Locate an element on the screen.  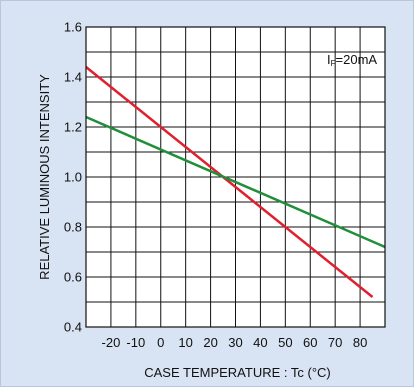
x-tick-label: 0 is located at coordinates (160, 342).